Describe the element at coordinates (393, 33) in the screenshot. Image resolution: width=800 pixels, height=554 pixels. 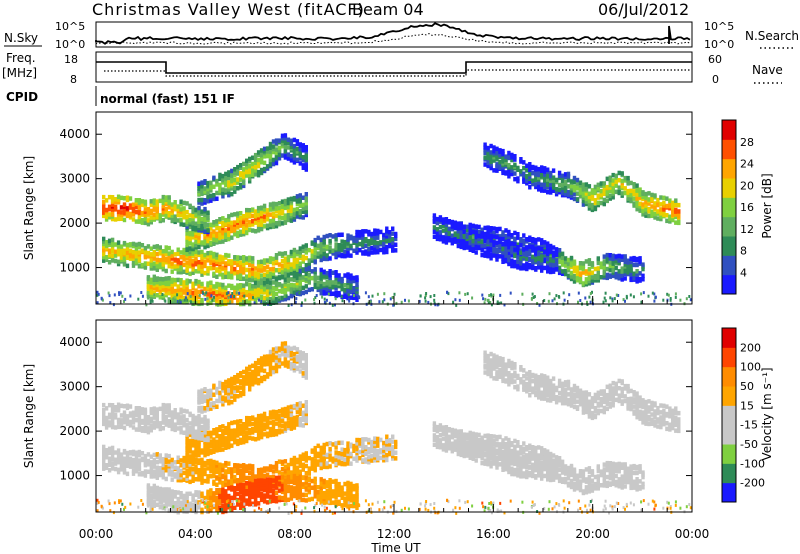
I see `noise-sky-trace` at that location.